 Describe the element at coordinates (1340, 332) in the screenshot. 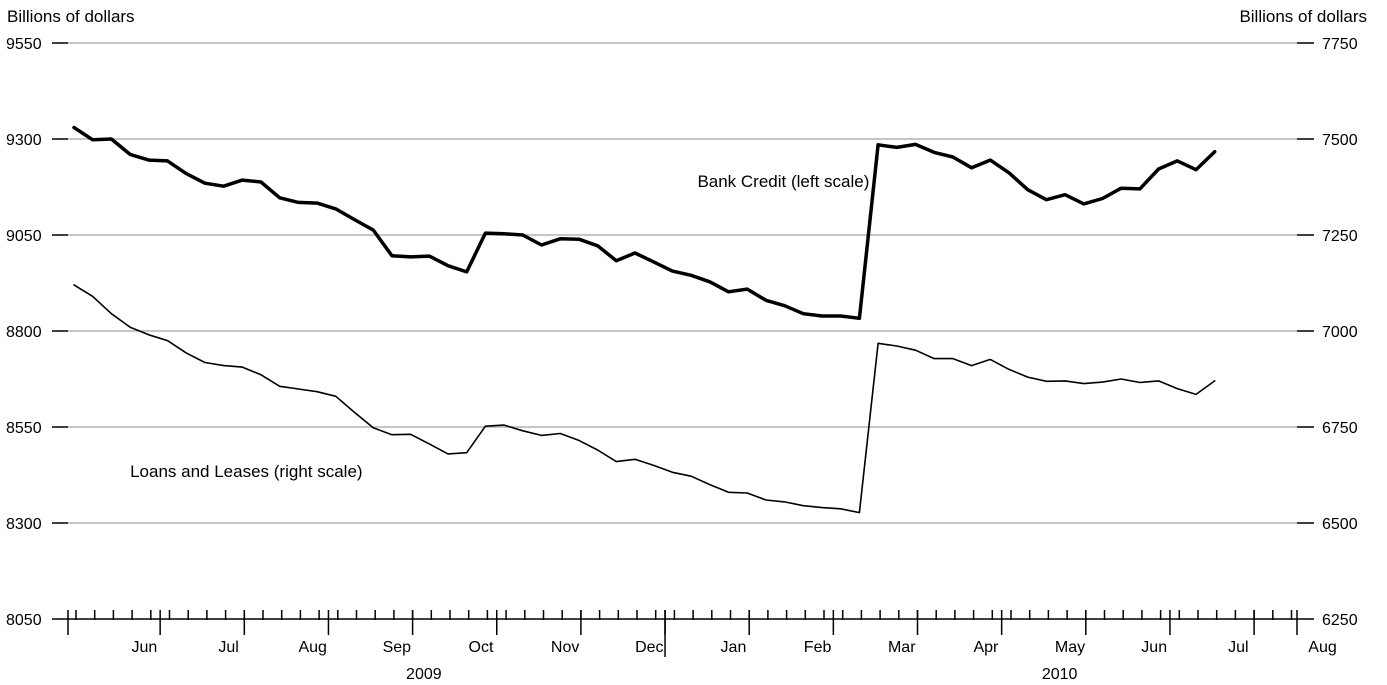

I see `right-tick-label: 7000` at that location.